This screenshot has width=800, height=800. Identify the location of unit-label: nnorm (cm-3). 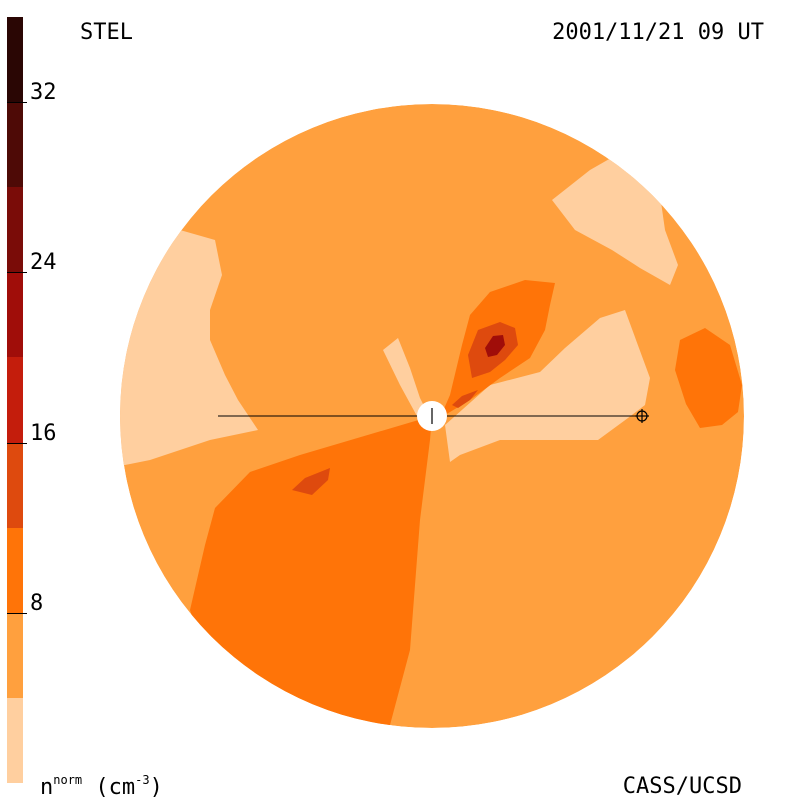
(101, 786).